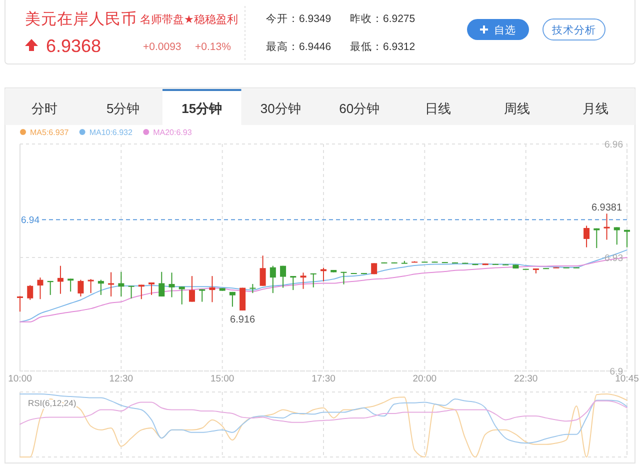 This screenshot has width=640, height=464. Describe the element at coordinates (627, 378) in the screenshot. I see `x-tick-label: 10:45` at that location.